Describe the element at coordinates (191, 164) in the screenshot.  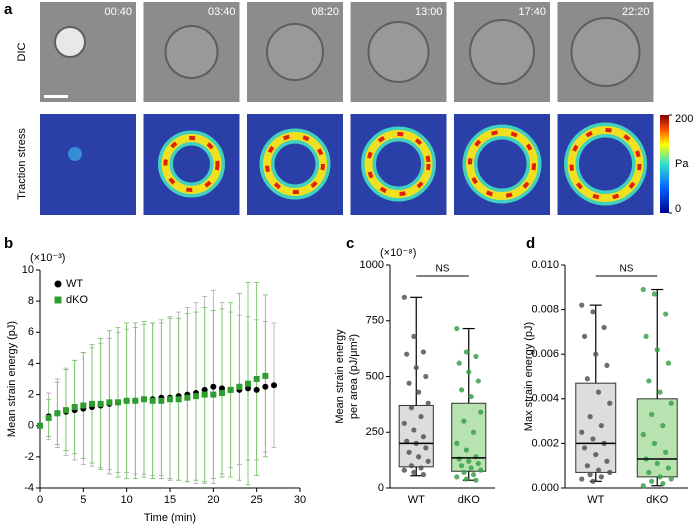
I see `traction-image` at that location.